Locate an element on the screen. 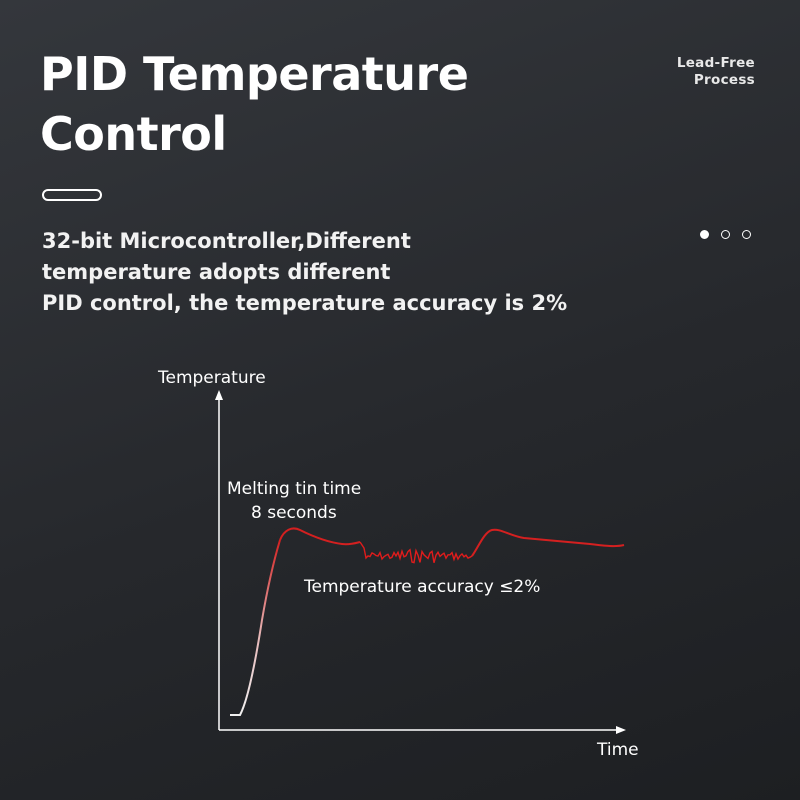 This screenshot has height=800, width=800. page-title: PID Temperature Control is located at coordinates (254, 104).